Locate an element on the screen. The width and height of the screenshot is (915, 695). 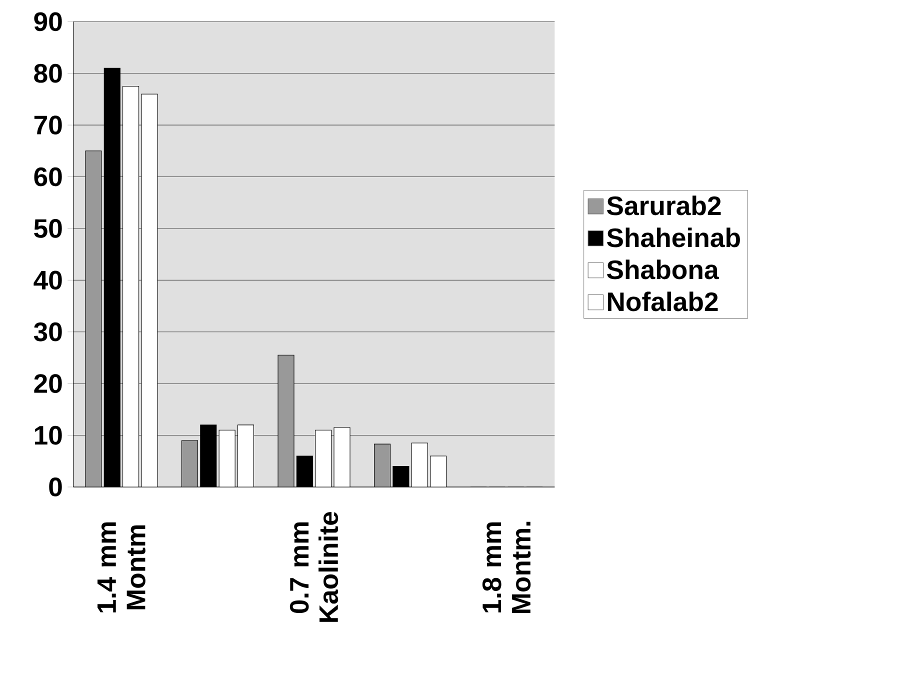
y-tick-label: 80 is located at coordinates (48, 73).